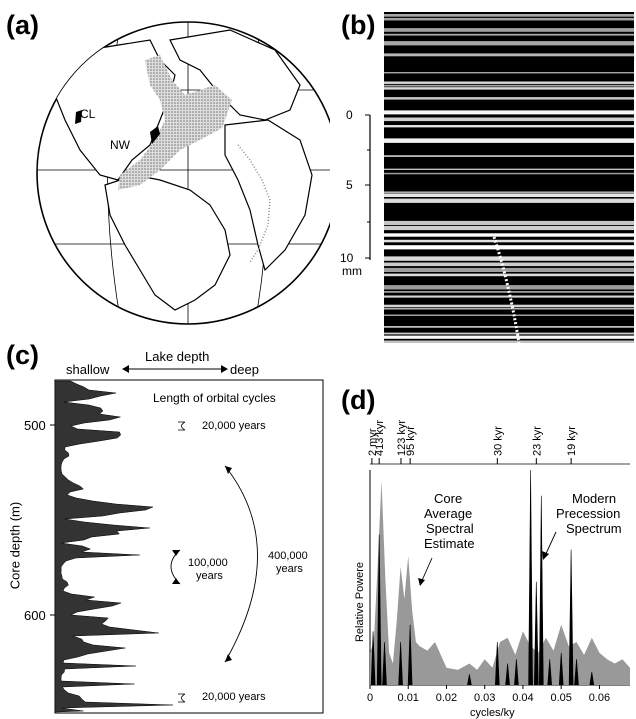 This screenshot has width=636, height=719. Describe the element at coordinates (88, 369) in the screenshot. I see `shallow-label: shallow` at that location.